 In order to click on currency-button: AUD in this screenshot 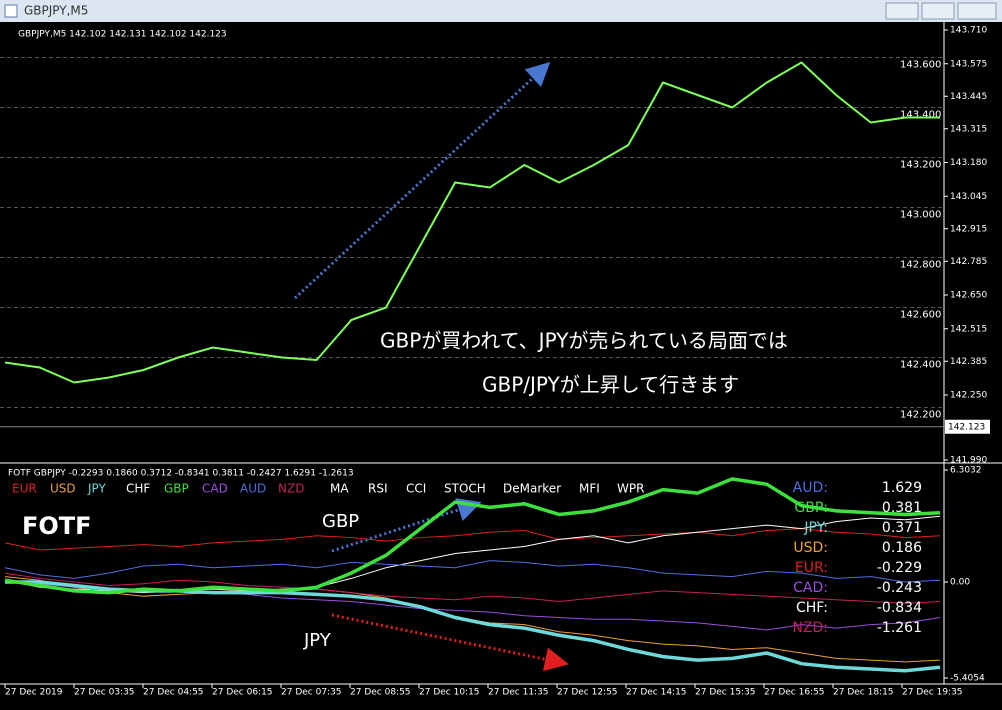, I will do `click(253, 489)`.